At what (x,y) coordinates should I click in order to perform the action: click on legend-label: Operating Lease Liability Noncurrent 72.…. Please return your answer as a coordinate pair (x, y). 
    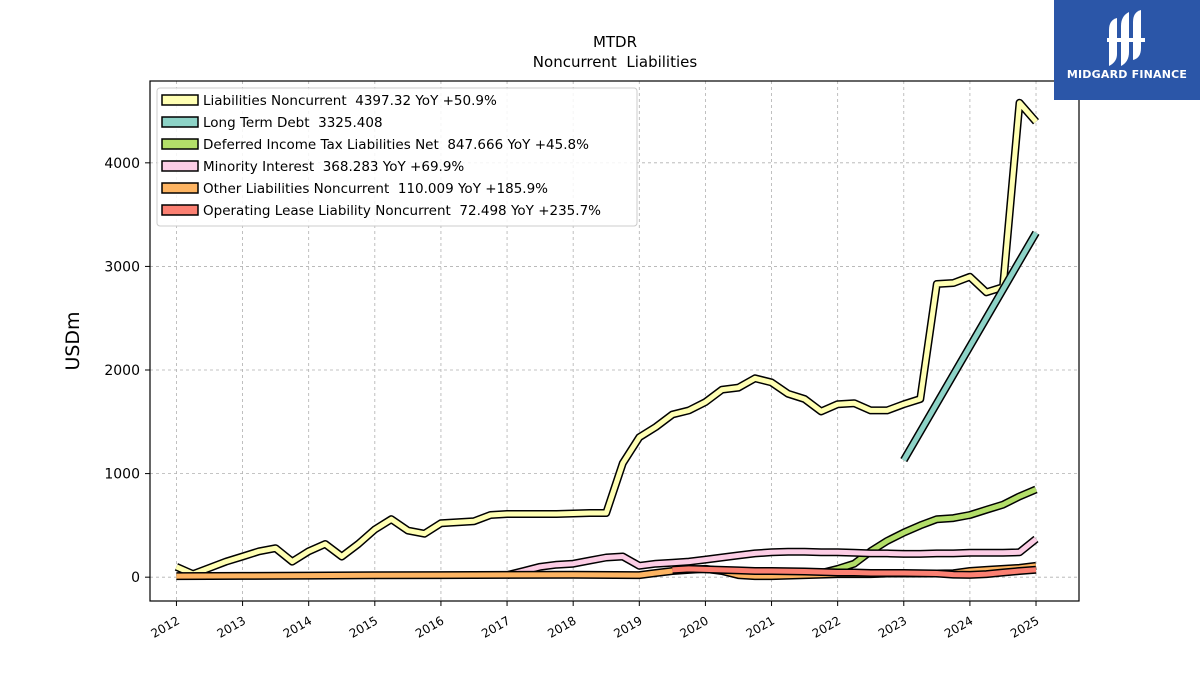
    Looking at the image, I should click on (402, 211).